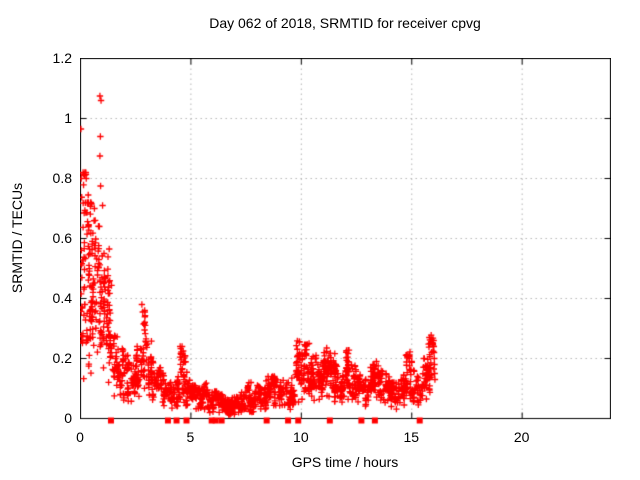 This screenshot has height=480, width=640. I want to click on y-tick-label: 1.2, so click(62, 58).